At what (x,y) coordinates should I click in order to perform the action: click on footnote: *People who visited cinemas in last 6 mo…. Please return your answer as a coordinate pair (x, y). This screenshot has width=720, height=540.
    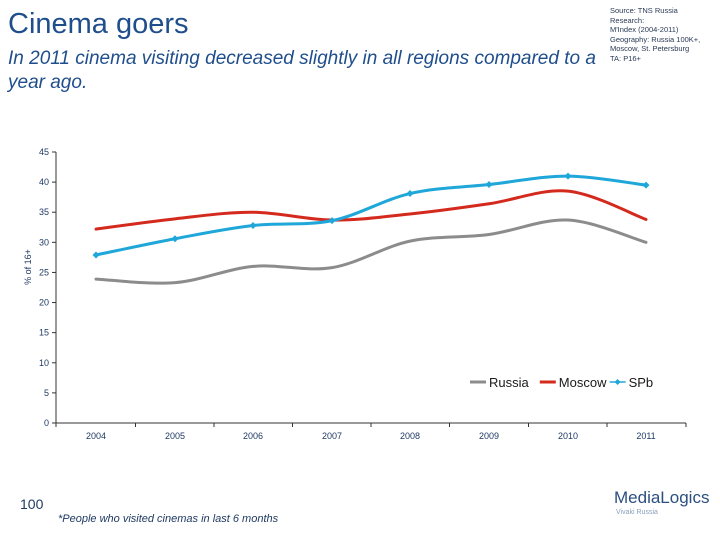
    Looking at the image, I should click on (168, 519).